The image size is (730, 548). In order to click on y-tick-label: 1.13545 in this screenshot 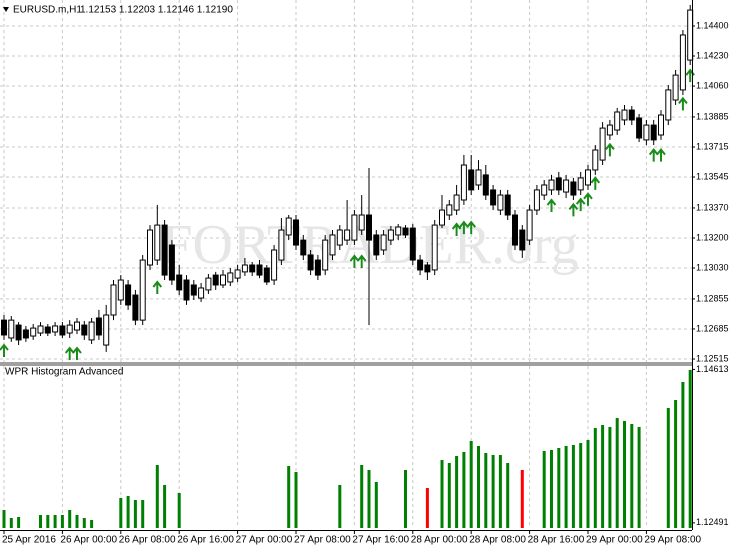, I will do `click(712, 176)`.